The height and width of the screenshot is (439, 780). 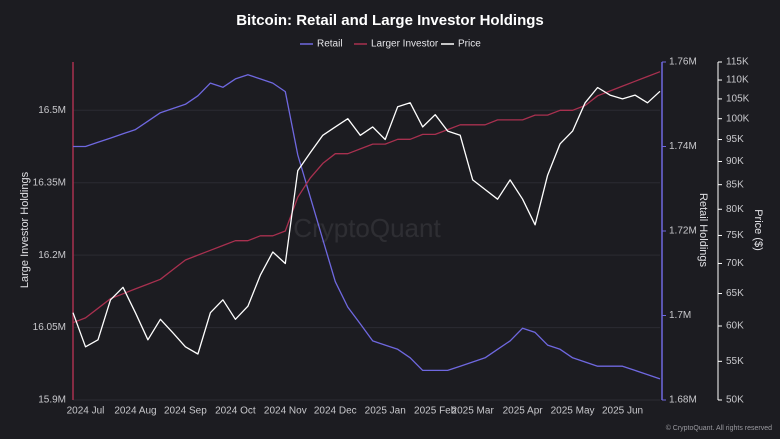 What do you see at coordinates (86, 411) in the screenshot?
I see `x-tick-label: 2024 Jul` at bounding box center [86, 411].